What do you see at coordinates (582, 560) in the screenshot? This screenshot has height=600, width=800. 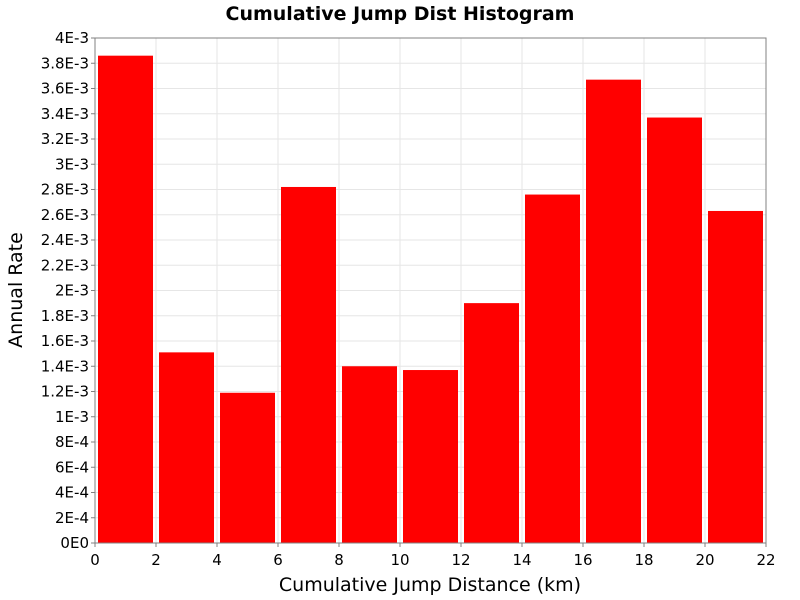 I see `x-tick-label: 16` at bounding box center [582, 560].